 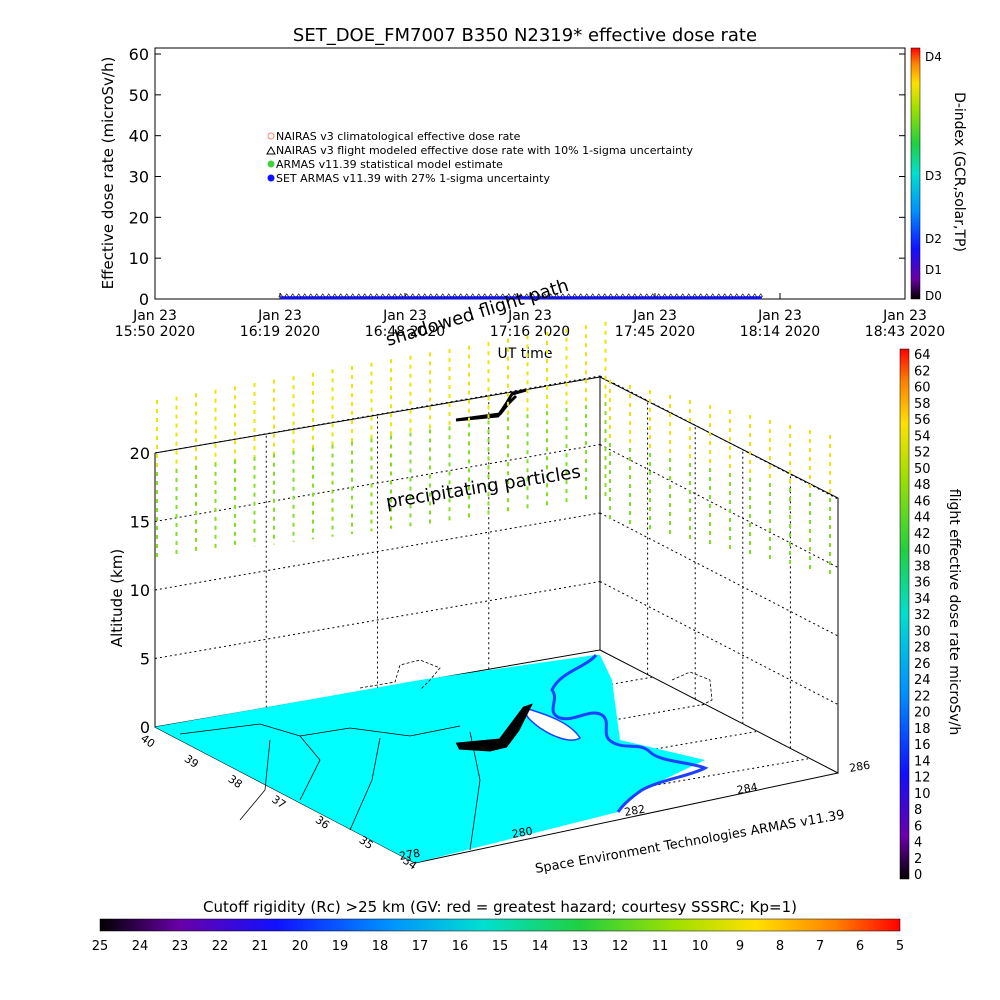 What do you see at coordinates (922, 599) in the screenshot?
I see `dose-tick-label: 34` at bounding box center [922, 599].